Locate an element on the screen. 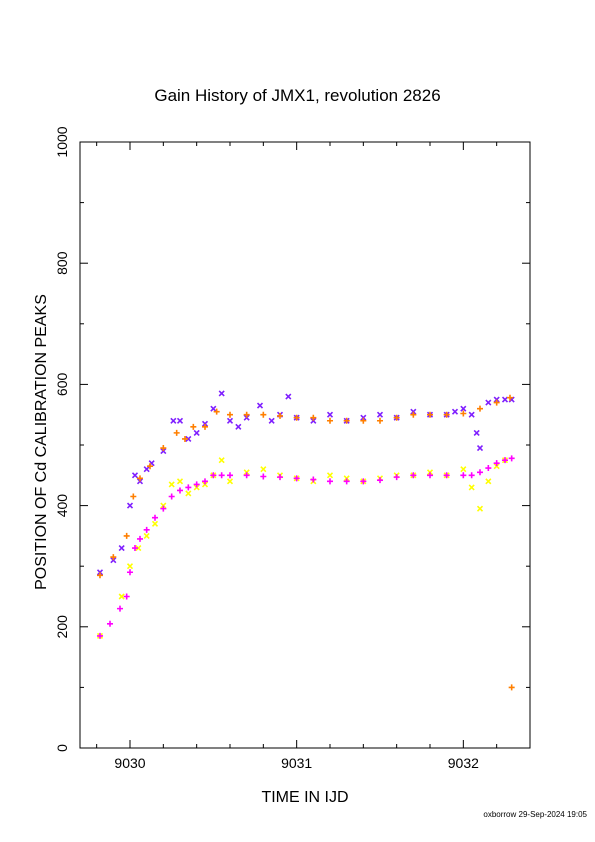 The image size is (595, 842). chart-title: Gain History of JMX1, revolution 2826 is located at coordinates (297, 95).